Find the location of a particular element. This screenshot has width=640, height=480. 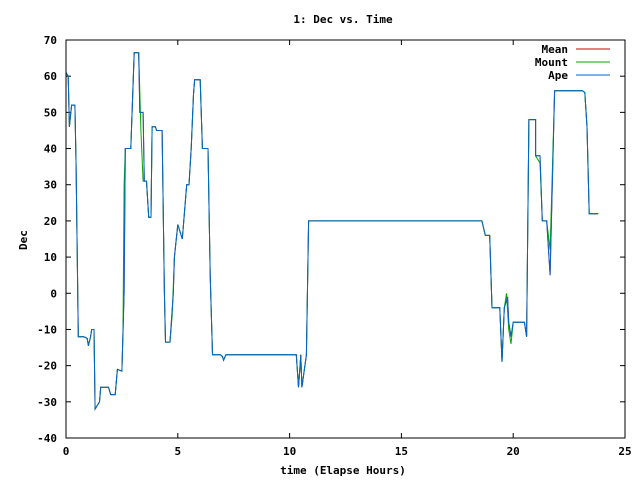

y-tick-label: 60 is located at coordinates (50, 76).